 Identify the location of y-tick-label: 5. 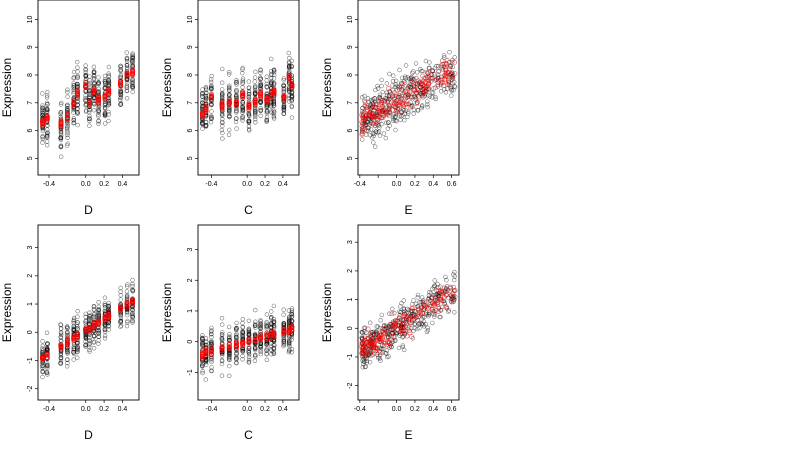
(190, 158).